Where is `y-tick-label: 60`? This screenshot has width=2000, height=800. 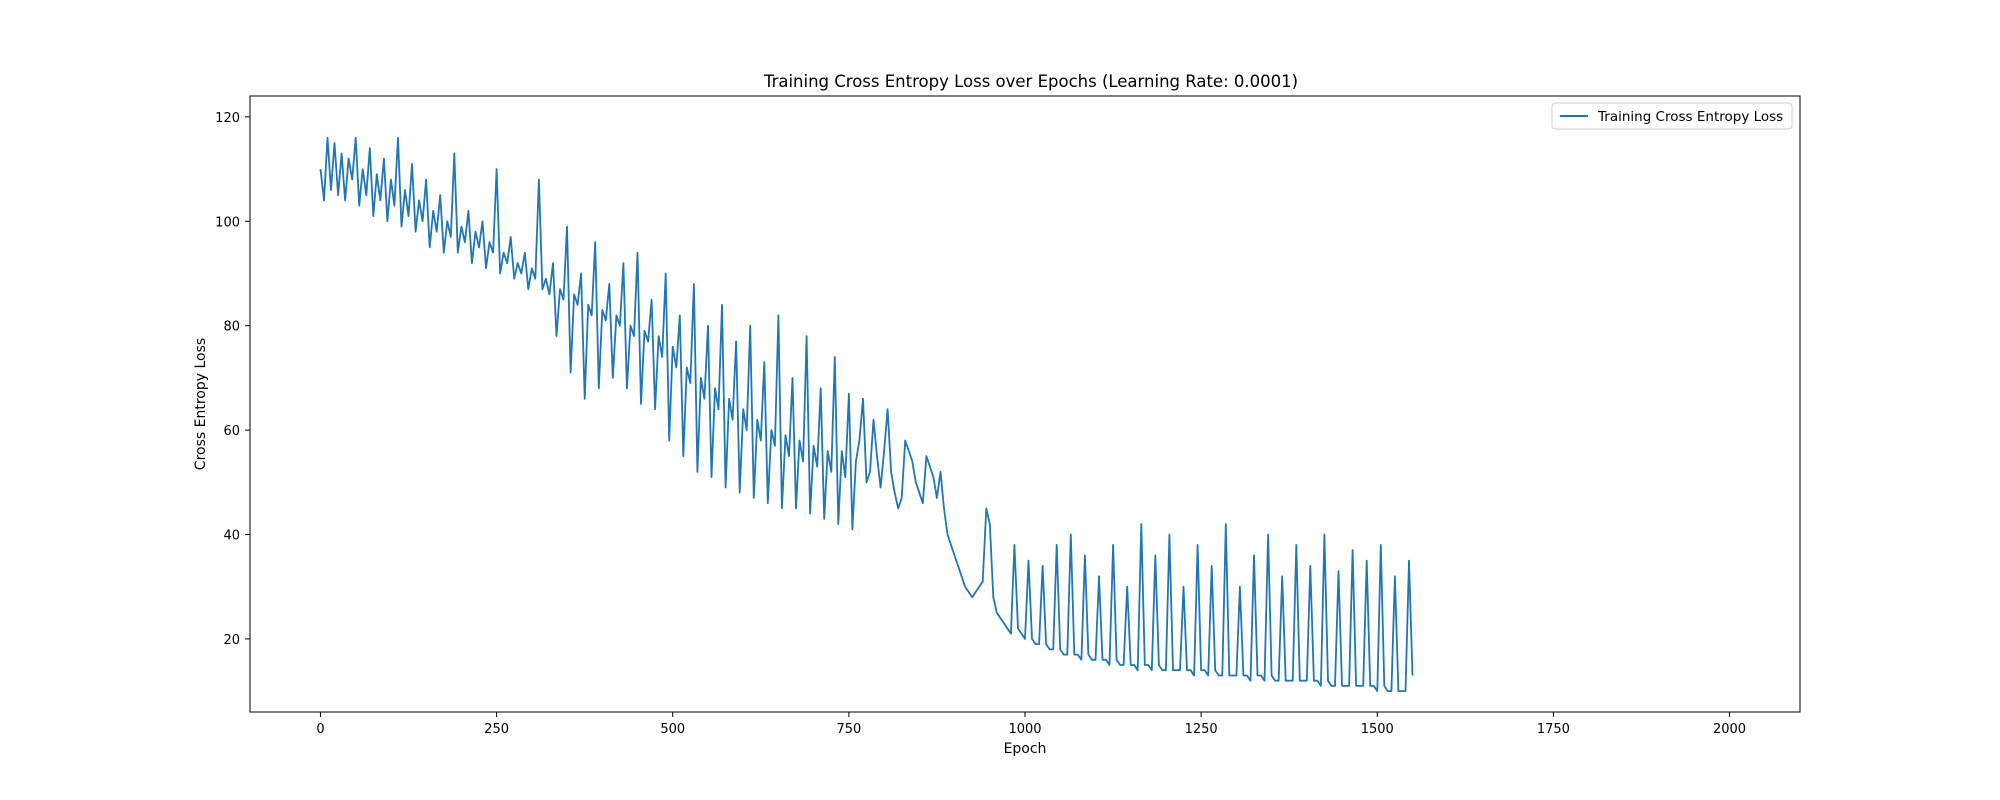 y-tick-label: 60 is located at coordinates (231, 431).